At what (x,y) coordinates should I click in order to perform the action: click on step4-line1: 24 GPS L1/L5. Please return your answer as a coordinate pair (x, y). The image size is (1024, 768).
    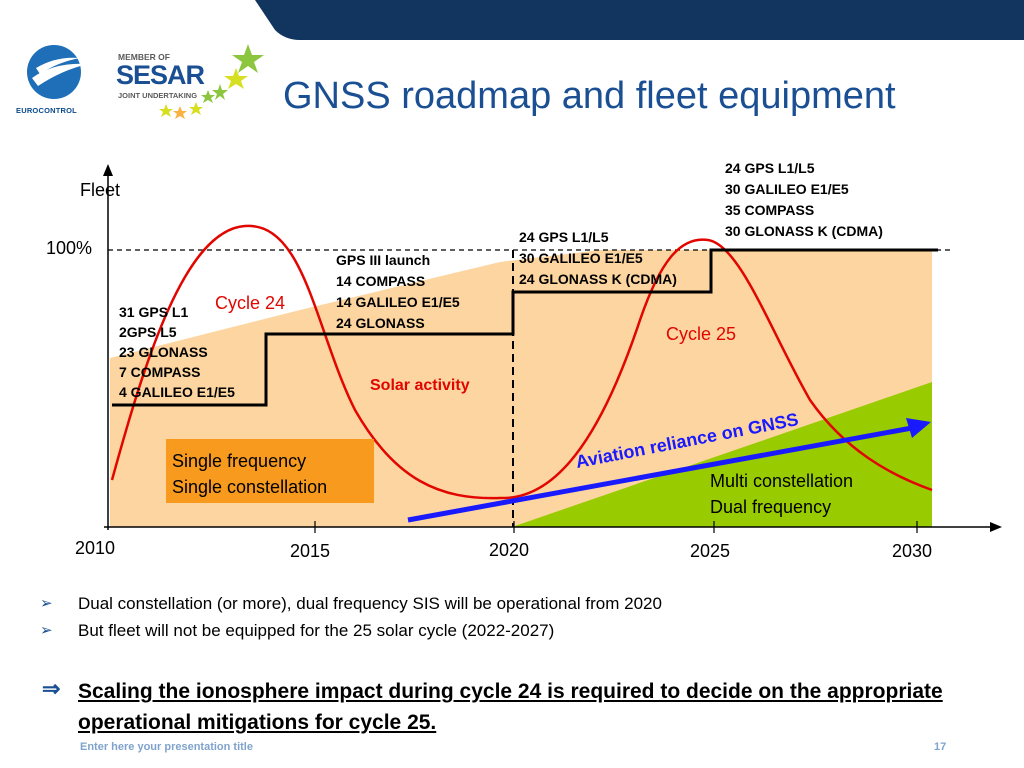
    Looking at the image, I should click on (770, 168).